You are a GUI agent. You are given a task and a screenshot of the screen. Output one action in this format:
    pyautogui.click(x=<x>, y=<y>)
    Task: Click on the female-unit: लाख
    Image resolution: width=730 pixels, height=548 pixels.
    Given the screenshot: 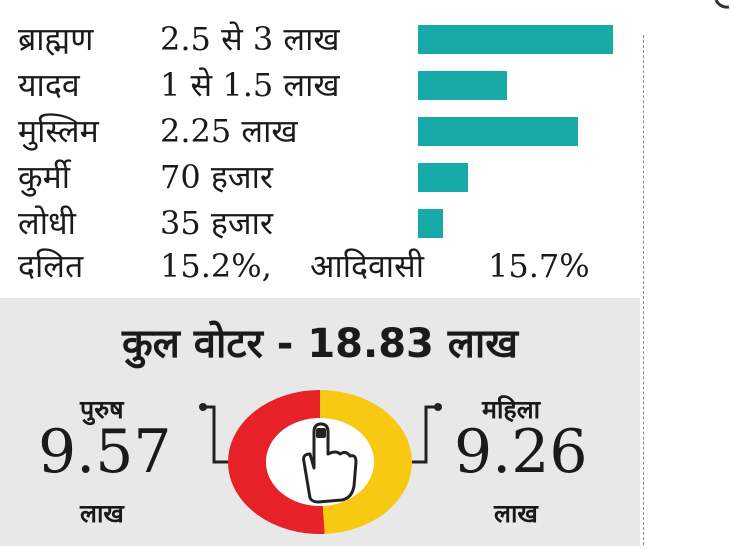 What is the action you would take?
    pyautogui.click(x=516, y=513)
    